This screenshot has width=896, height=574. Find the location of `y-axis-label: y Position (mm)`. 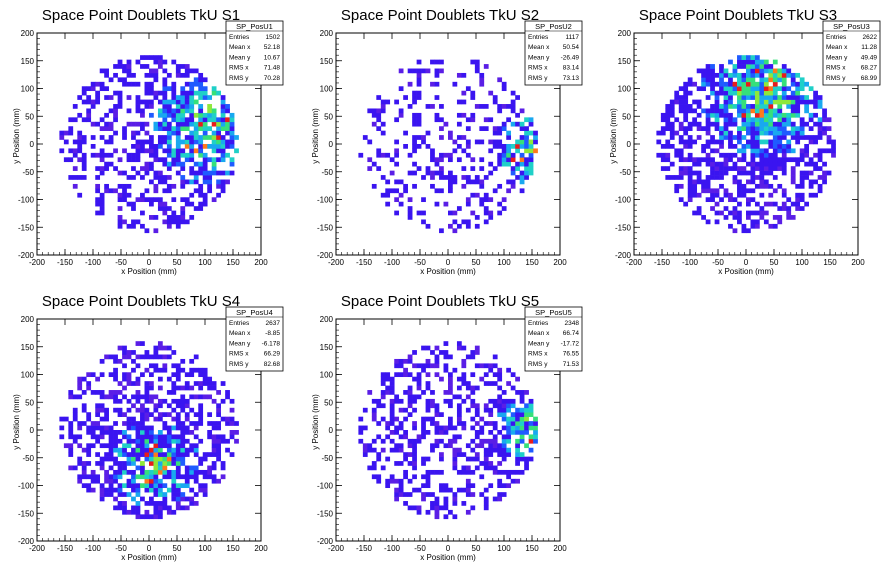

y-axis-label: y Position (mm) is located at coordinates (613, 136).